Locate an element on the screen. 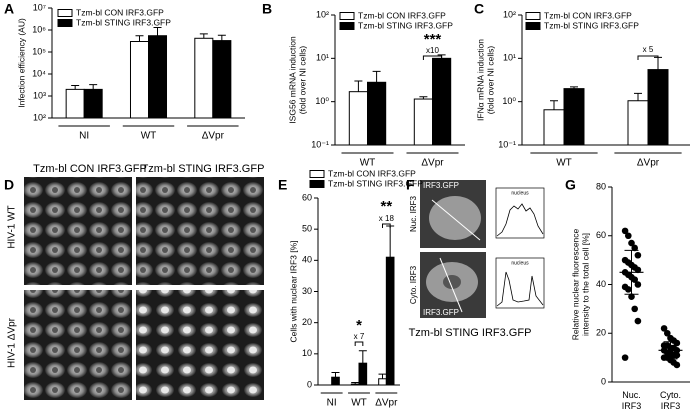 This screenshot has height=411, width=696. sd-bar is located at coordinates (631, 272).